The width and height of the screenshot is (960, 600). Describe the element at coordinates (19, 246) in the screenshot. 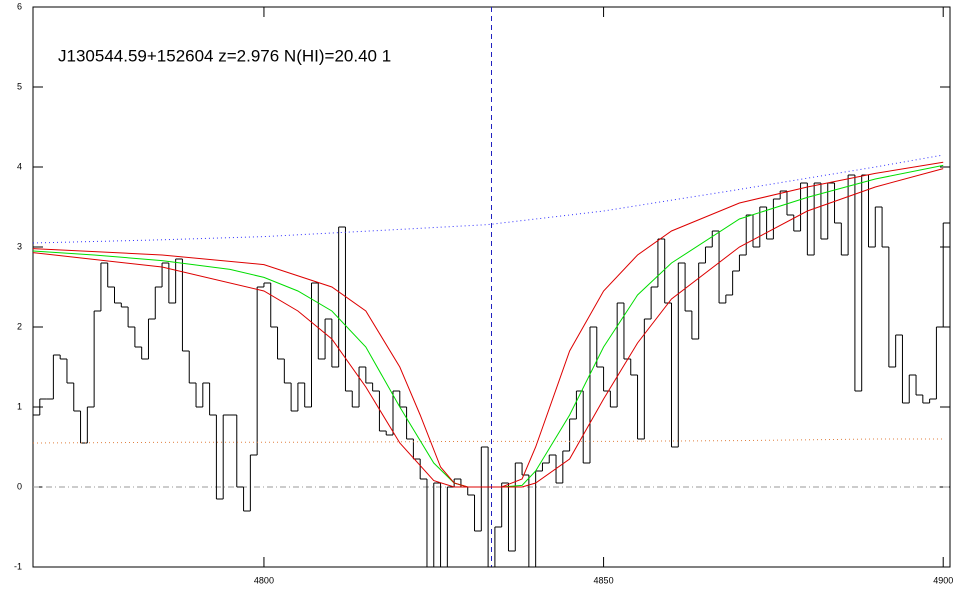

I see `y-tick-label: 3` at that location.